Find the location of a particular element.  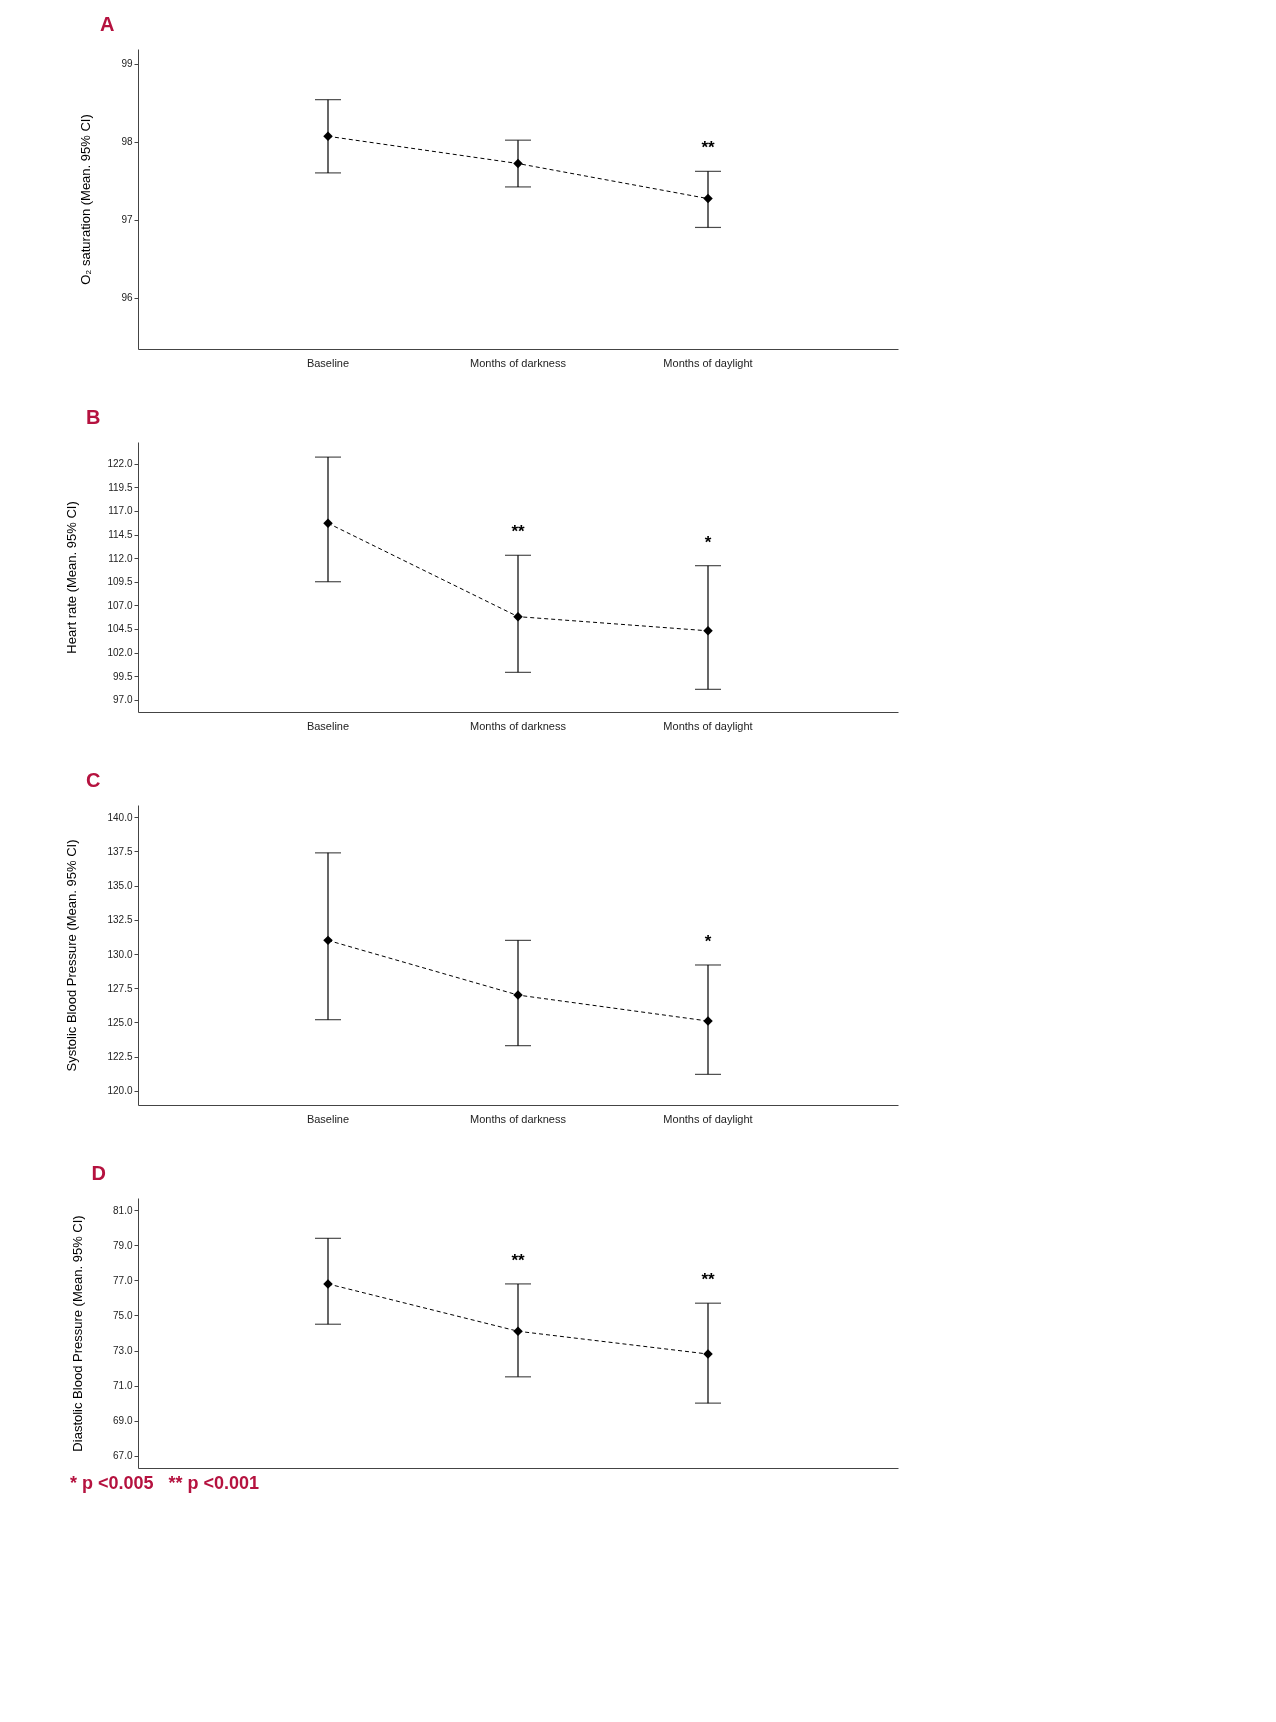

y-axis-title: Heart rate (Mean. 95% CI) is located at coordinates (72, 577).